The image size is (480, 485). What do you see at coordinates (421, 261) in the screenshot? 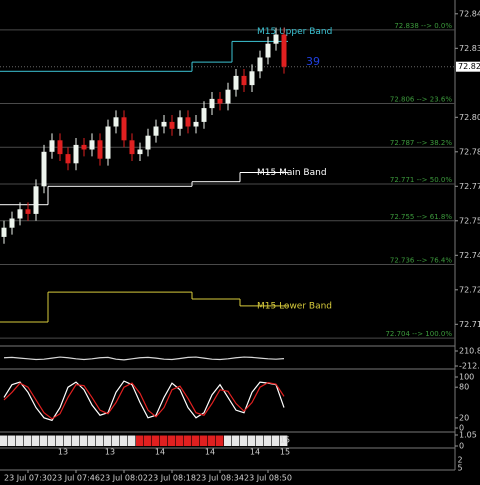
I see `fib-label: 72.736 --> 76.4%` at bounding box center [421, 261].